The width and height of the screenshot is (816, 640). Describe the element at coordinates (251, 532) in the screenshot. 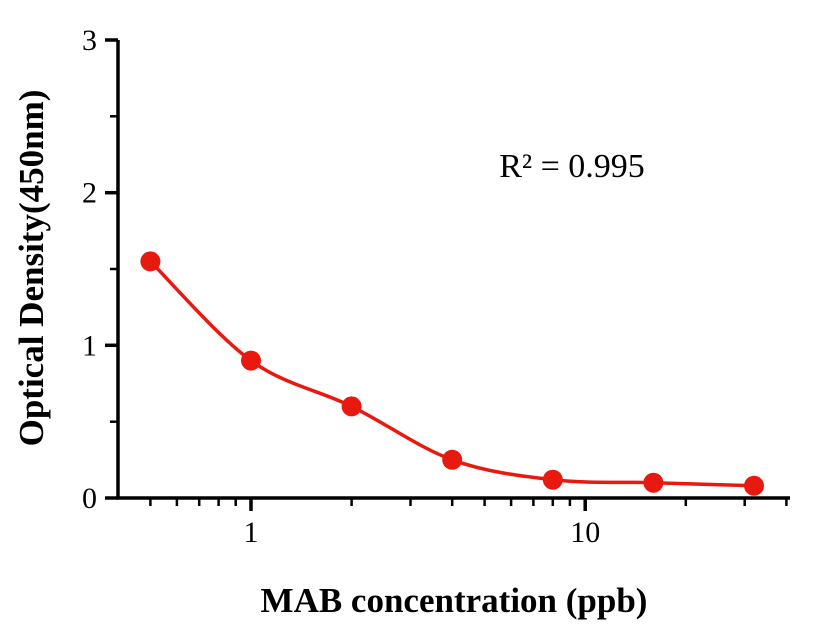

I see `x-tick-label: 1` at that location.